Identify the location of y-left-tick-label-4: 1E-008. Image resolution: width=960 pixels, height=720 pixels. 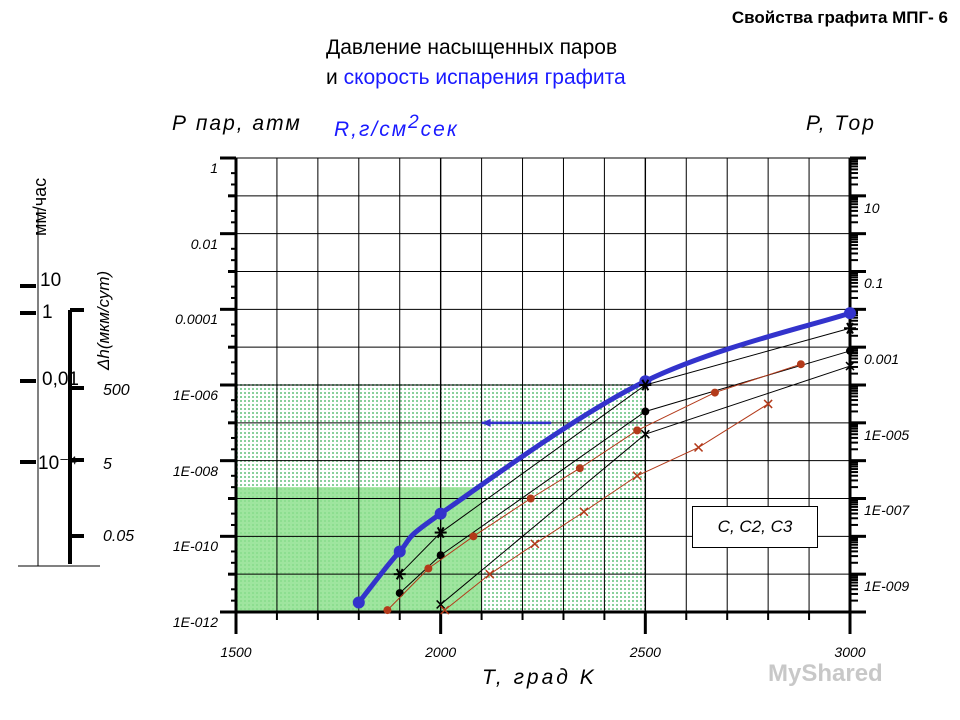
(195, 470).